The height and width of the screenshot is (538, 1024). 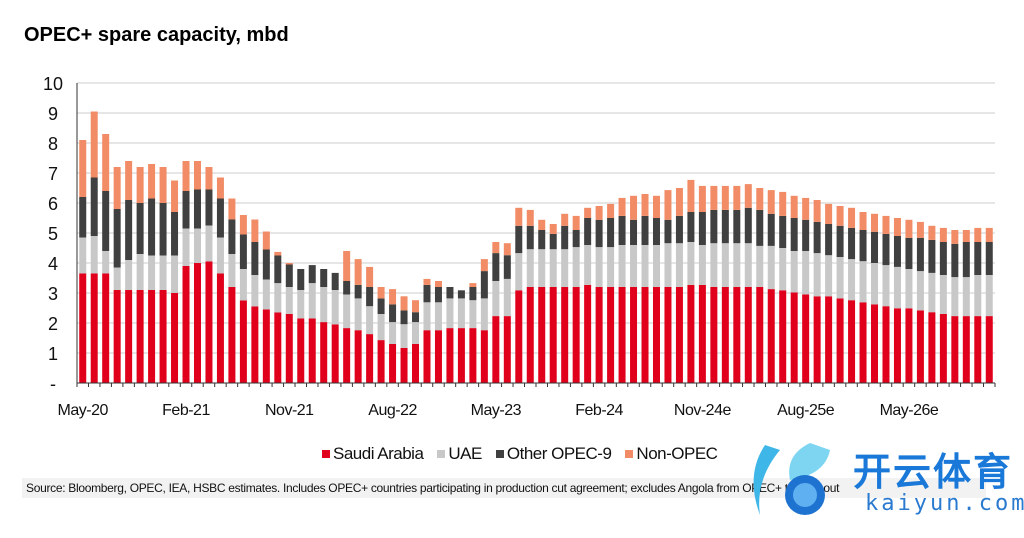 What do you see at coordinates (459, 454) in the screenshot?
I see `legend-item-uae: UAE` at bounding box center [459, 454].